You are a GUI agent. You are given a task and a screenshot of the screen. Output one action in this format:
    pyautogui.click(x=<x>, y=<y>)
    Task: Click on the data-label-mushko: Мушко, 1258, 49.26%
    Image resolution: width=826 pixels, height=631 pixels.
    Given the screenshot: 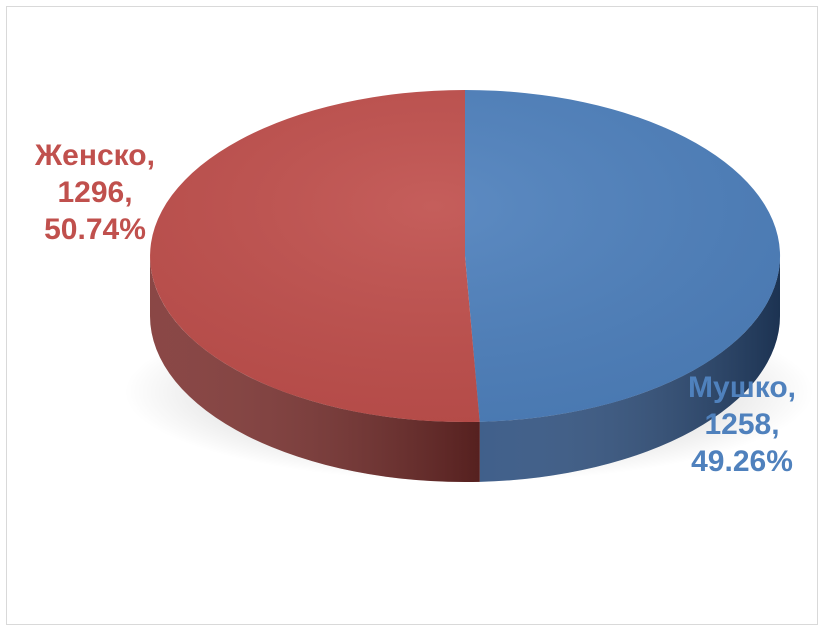 What is the action you would take?
    pyautogui.click(x=742, y=424)
    